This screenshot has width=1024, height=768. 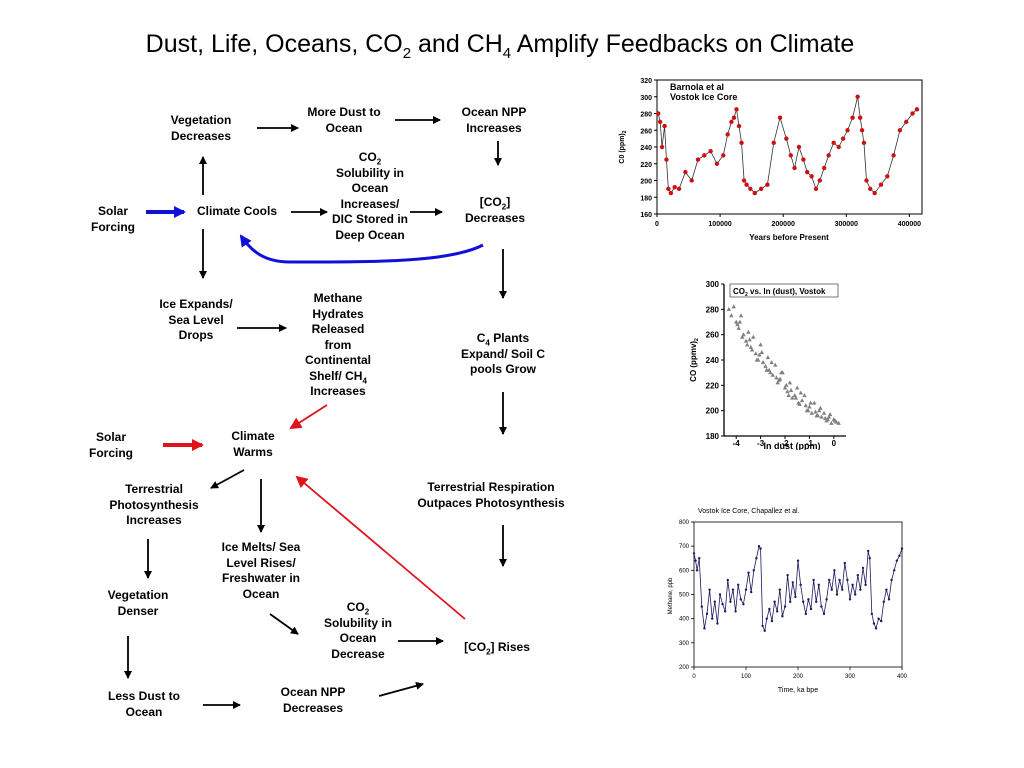 What do you see at coordinates (646, 81) in the screenshot?
I see `chart1-ytick-label: 320` at bounding box center [646, 81].